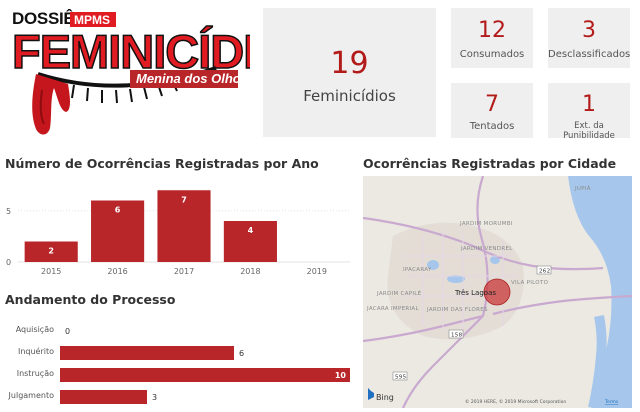 Image resolution: width=640 pixels, height=412 pixels. I want to click on road-shield: 262, so click(544, 270).